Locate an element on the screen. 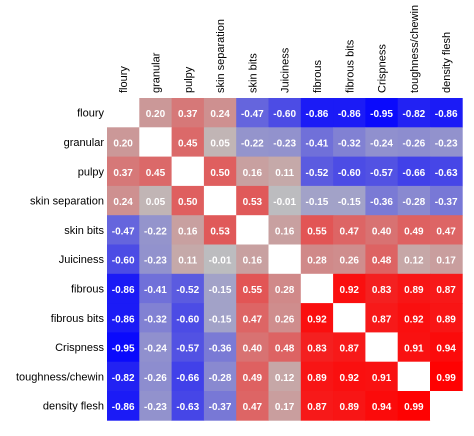  column-label-crispness: Crispness is located at coordinates (383, 68).